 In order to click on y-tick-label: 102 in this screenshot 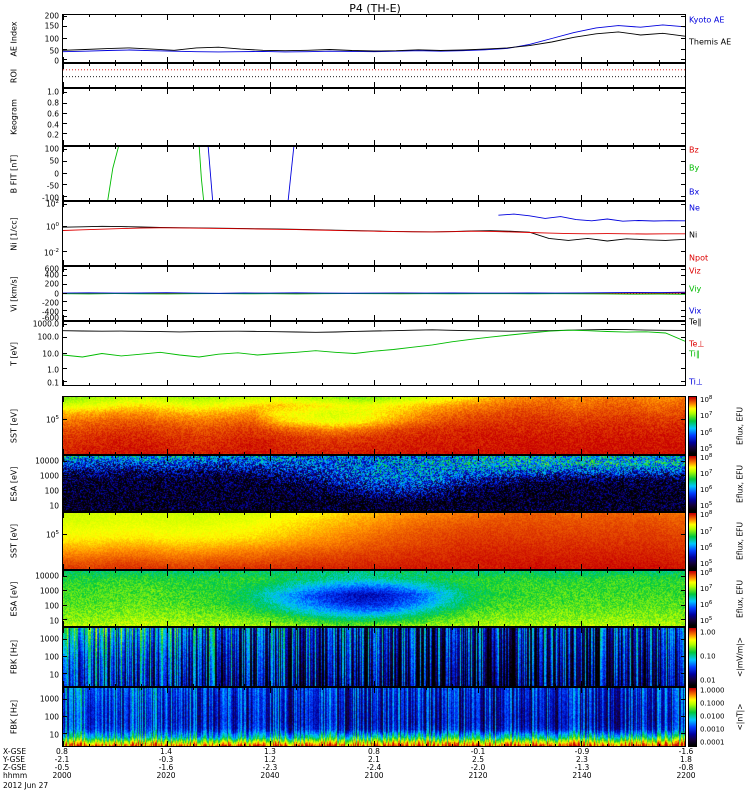, I will do `click(52, 204)`.